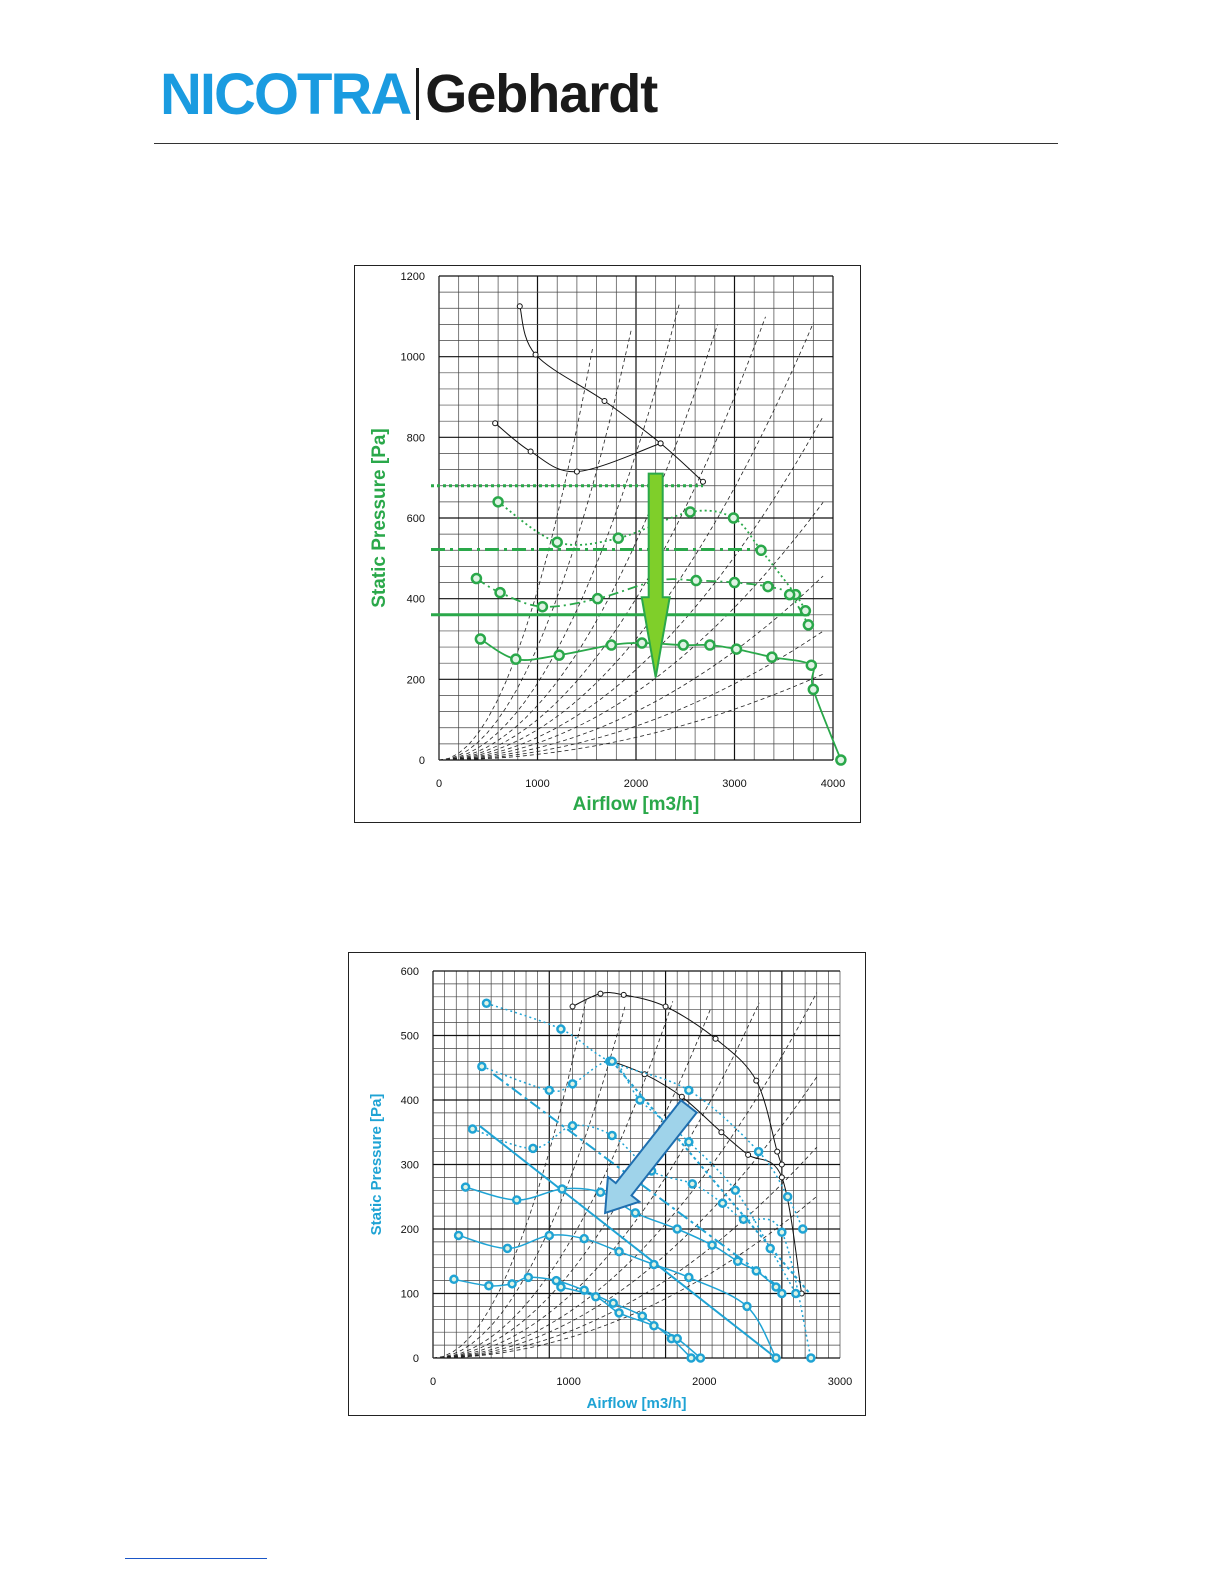 Image resolution: width=1224 pixels, height=1584 pixels. What do you see at coordinates (840, 1382) in the screenshot?
I see `x-tick-label: 3000` at bounding box center [840, 1382].